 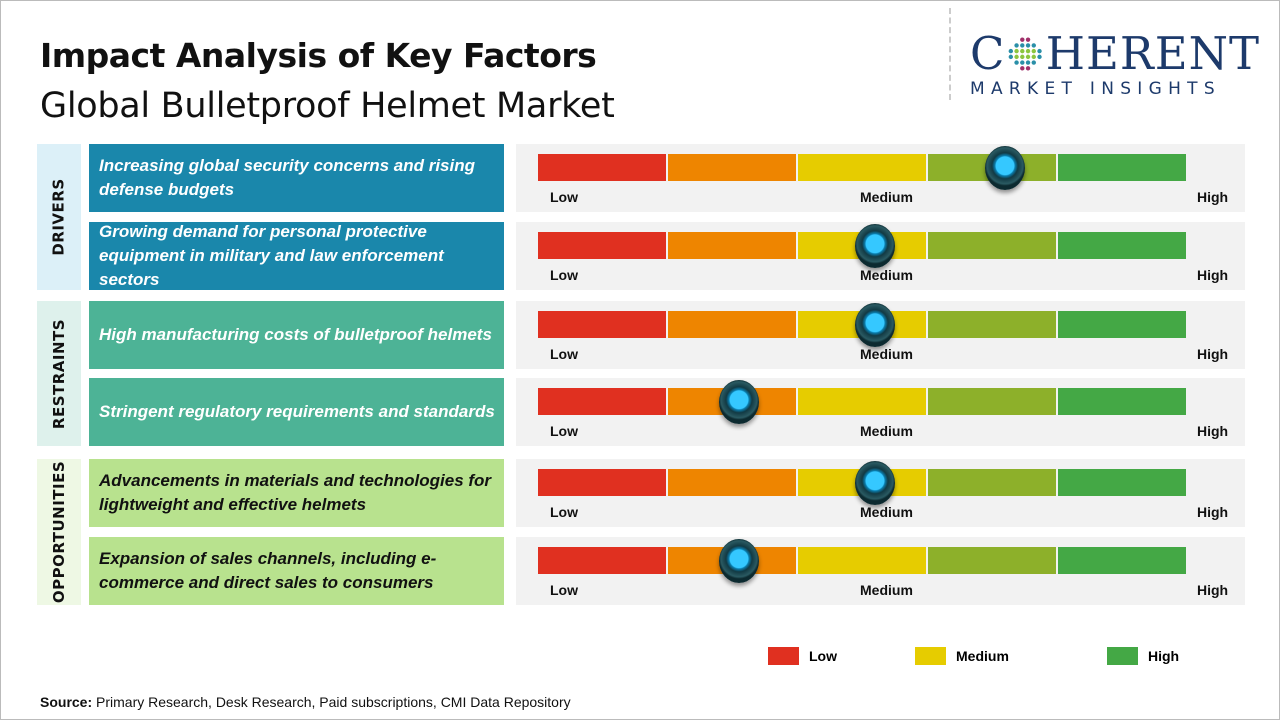 I want to click on divider, so click(x=950, y=54).